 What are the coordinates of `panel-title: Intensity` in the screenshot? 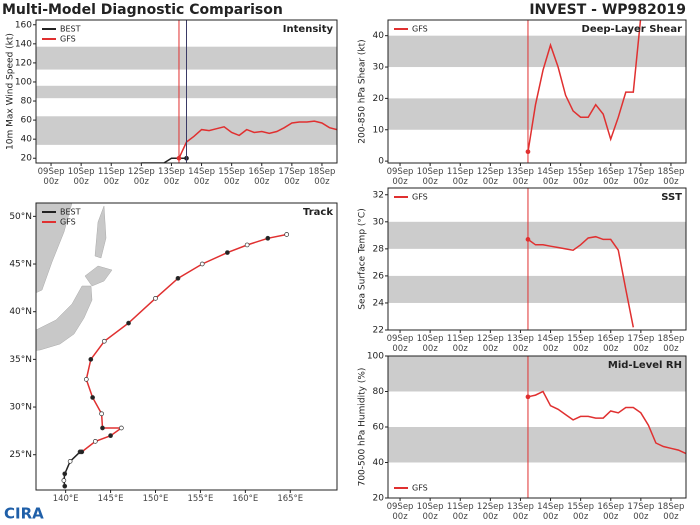 It's located at (308, 29).